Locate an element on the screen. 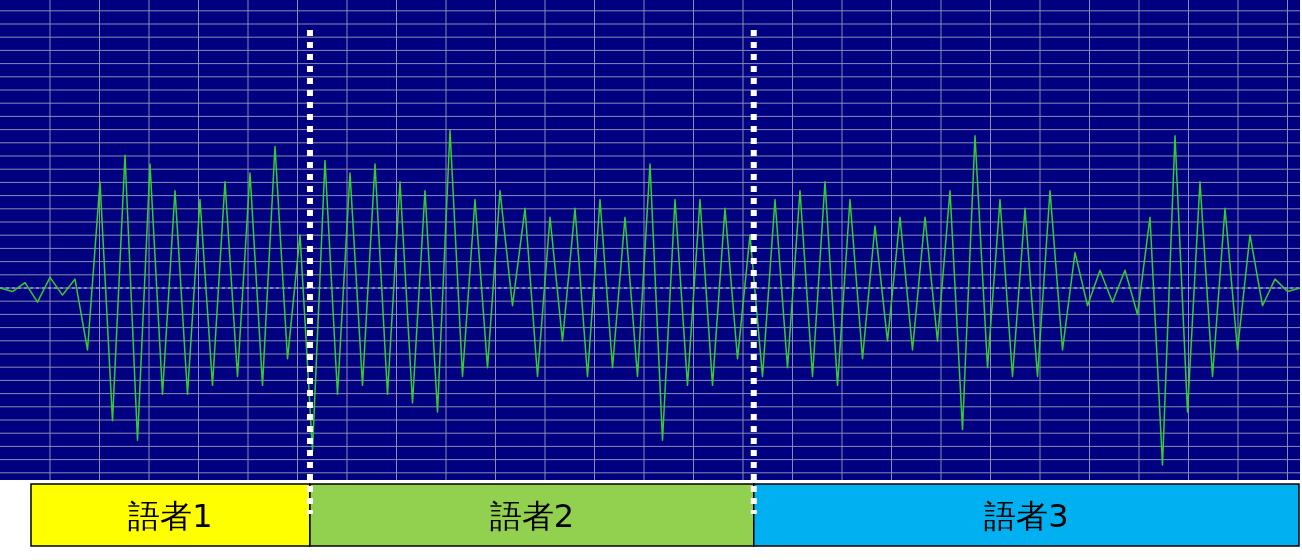  series-label: 語者1 is located at coordinates (170, 516).